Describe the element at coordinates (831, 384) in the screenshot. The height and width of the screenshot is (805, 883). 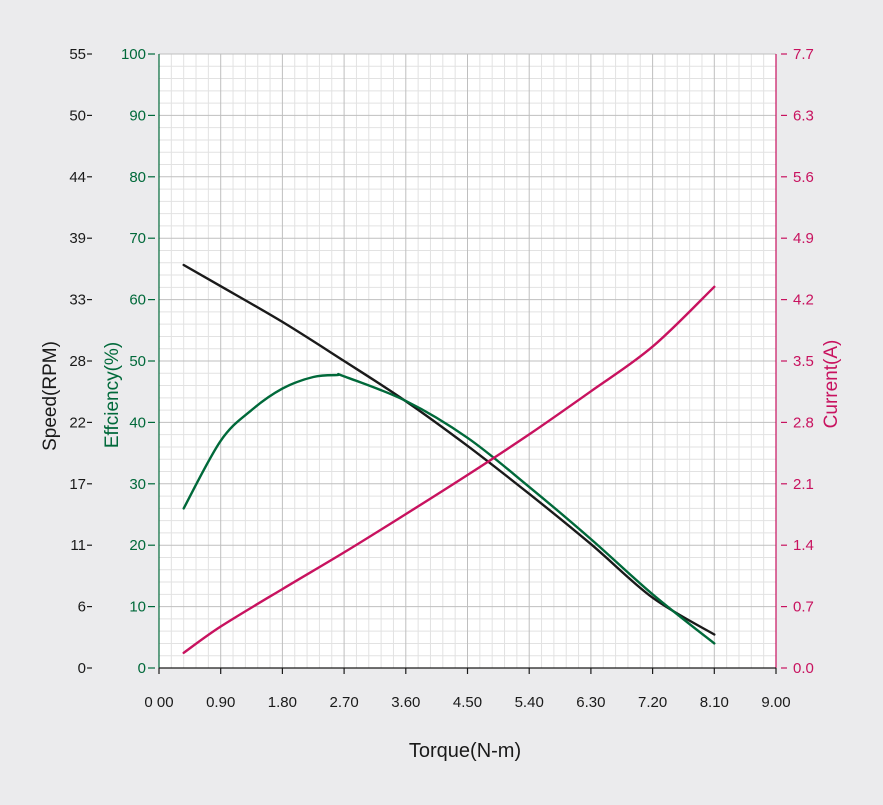
I see `current-axis-title: Current(A)` at that location.